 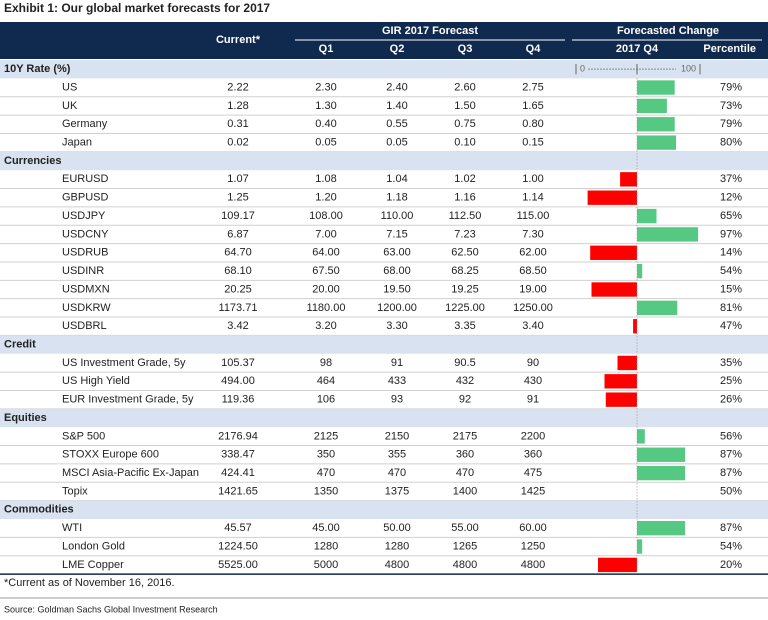 I want to click on current: 68.10, so click(x=238, y=271).